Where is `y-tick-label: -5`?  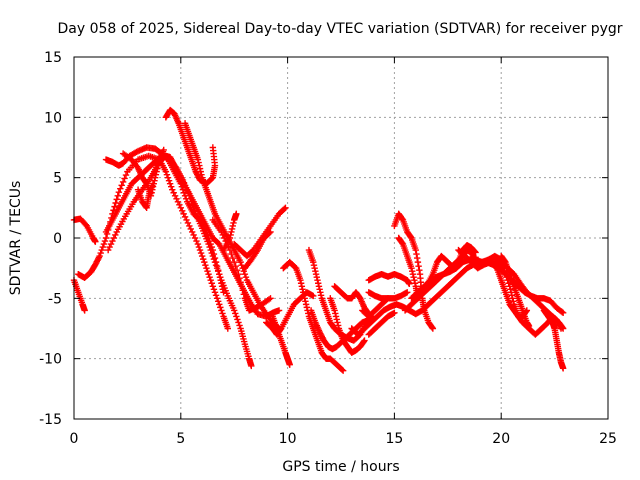
y-tick-label: -5 is located at coordinates (55, 299).